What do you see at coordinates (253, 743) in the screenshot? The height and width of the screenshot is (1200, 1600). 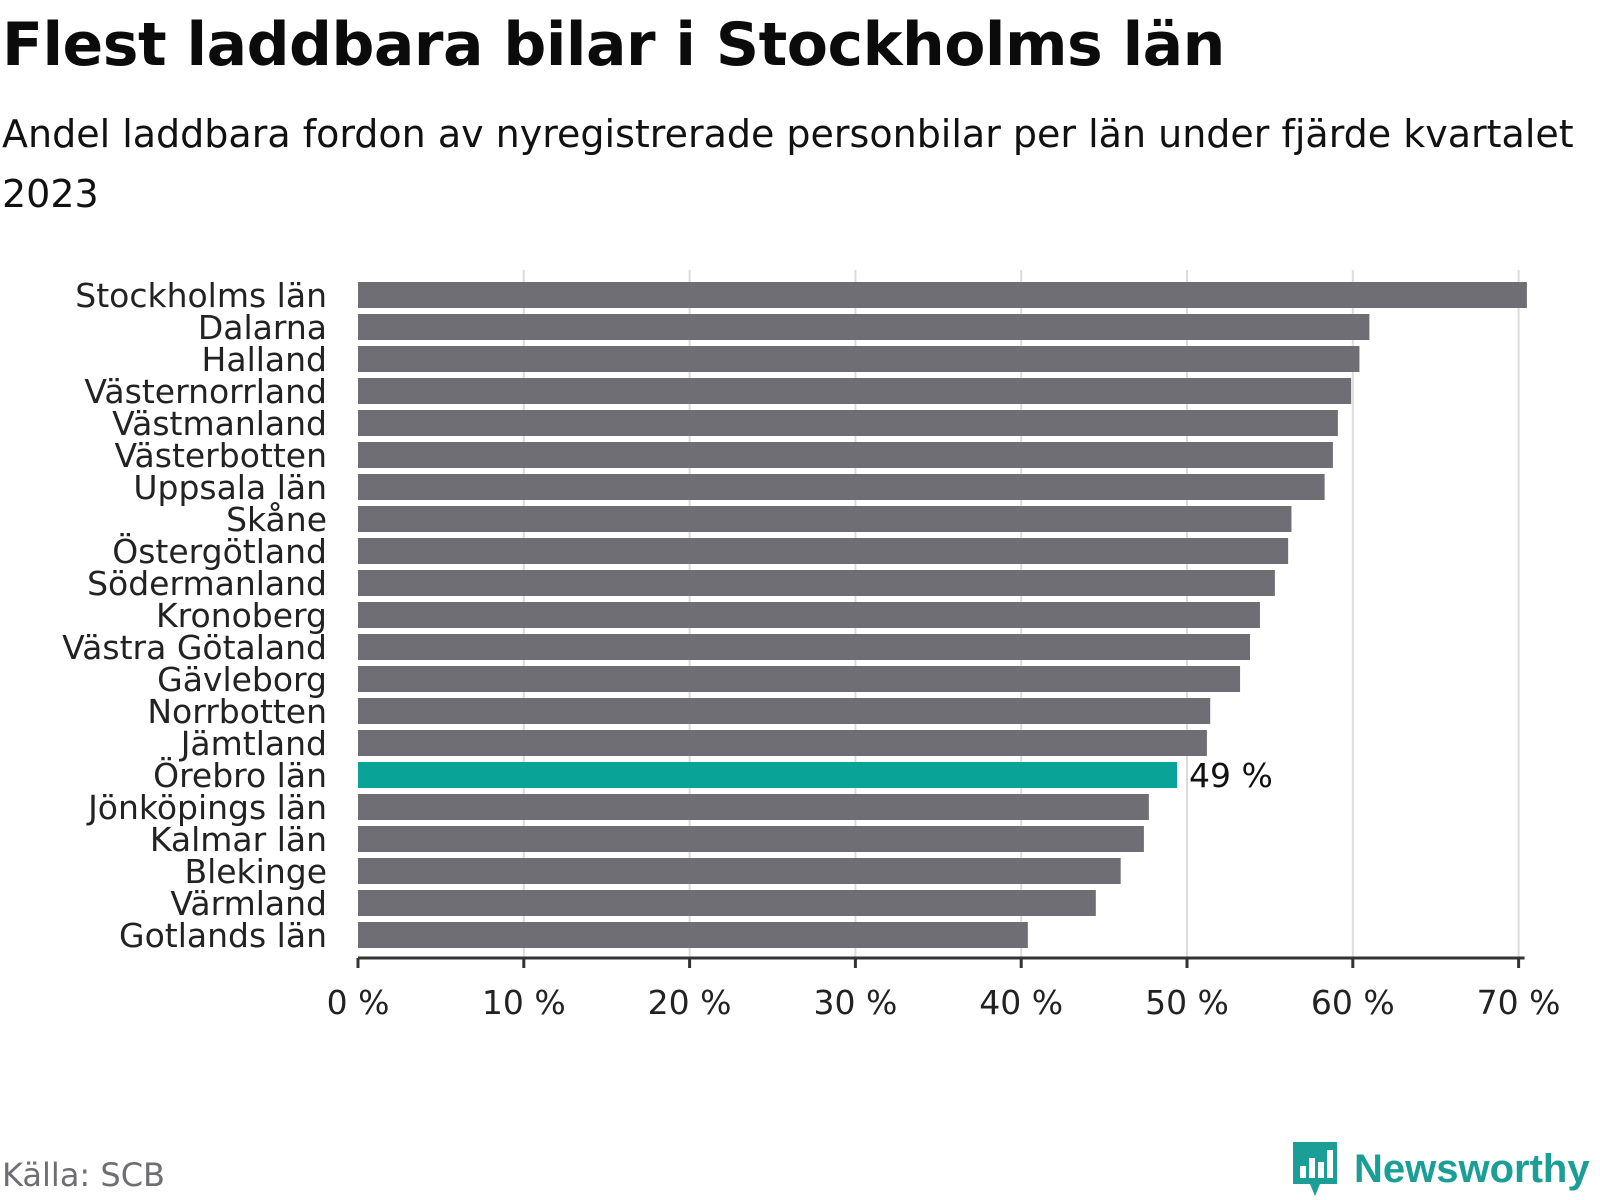 I see `category-label: Jämtland` at bounding box center [253, 743].